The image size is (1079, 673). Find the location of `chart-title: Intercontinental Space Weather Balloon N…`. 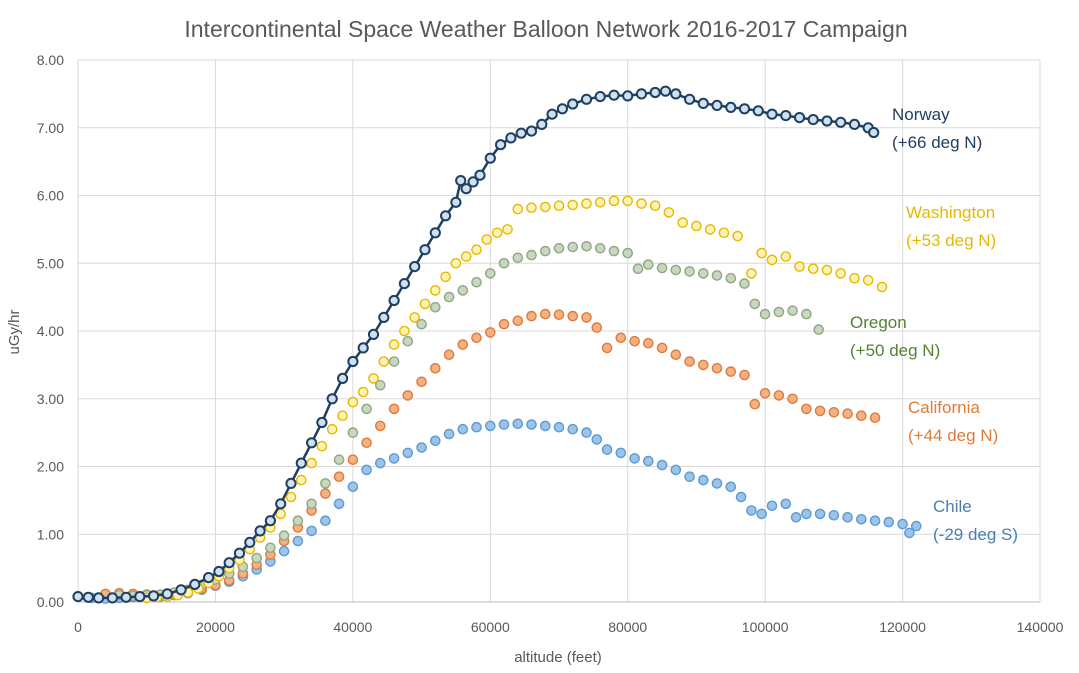

chart-title: Intercontinental Space Weather Balloon N… is located at coordinates (545, 29).